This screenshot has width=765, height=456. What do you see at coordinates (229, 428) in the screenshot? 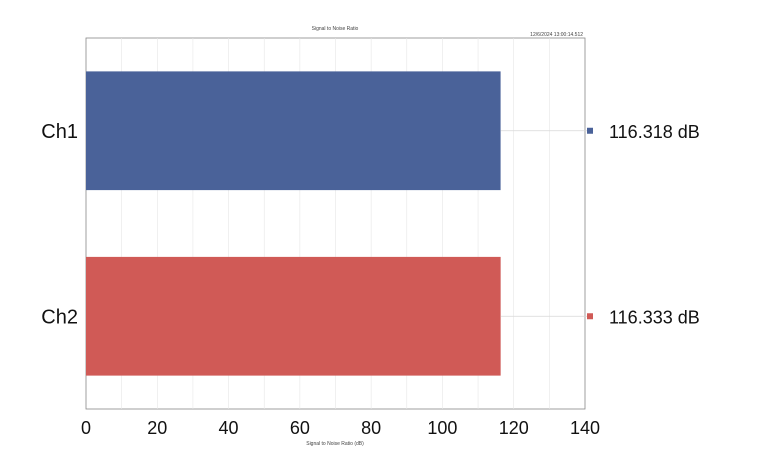
I see `x-tick-label: 40` at bounding box center [229, 428].